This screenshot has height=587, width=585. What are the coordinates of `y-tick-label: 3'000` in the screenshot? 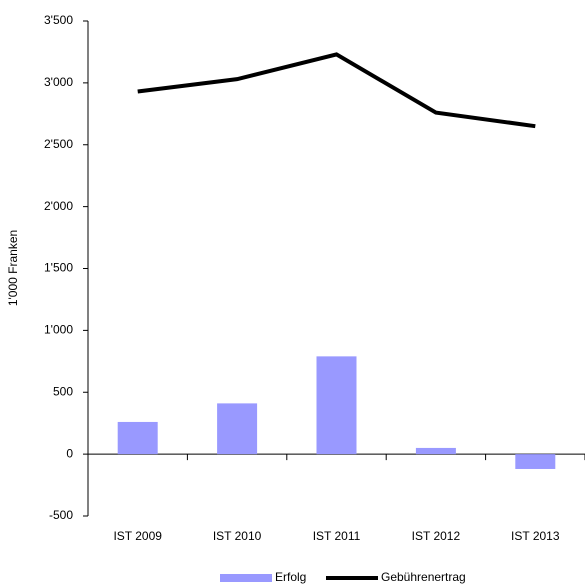 It's located at (58, 82).